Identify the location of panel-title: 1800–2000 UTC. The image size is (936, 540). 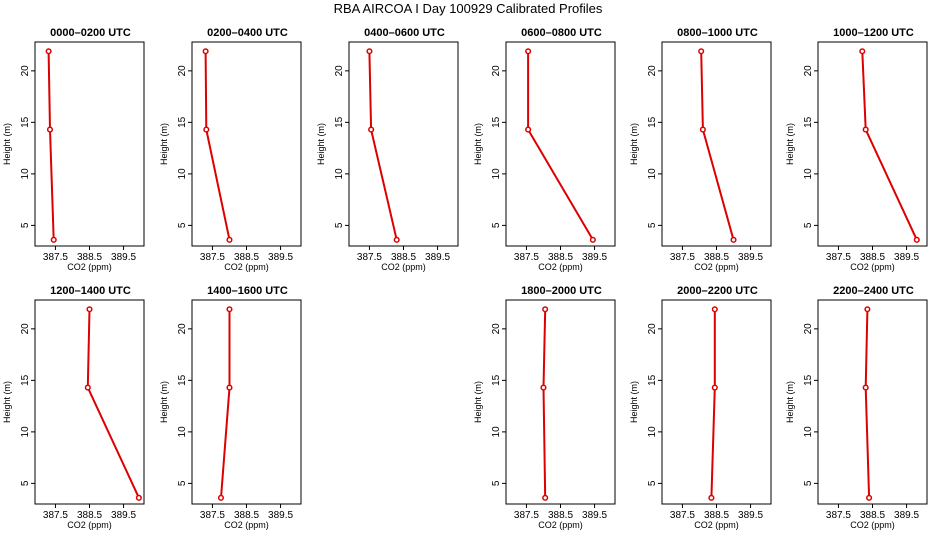
(561, 291).